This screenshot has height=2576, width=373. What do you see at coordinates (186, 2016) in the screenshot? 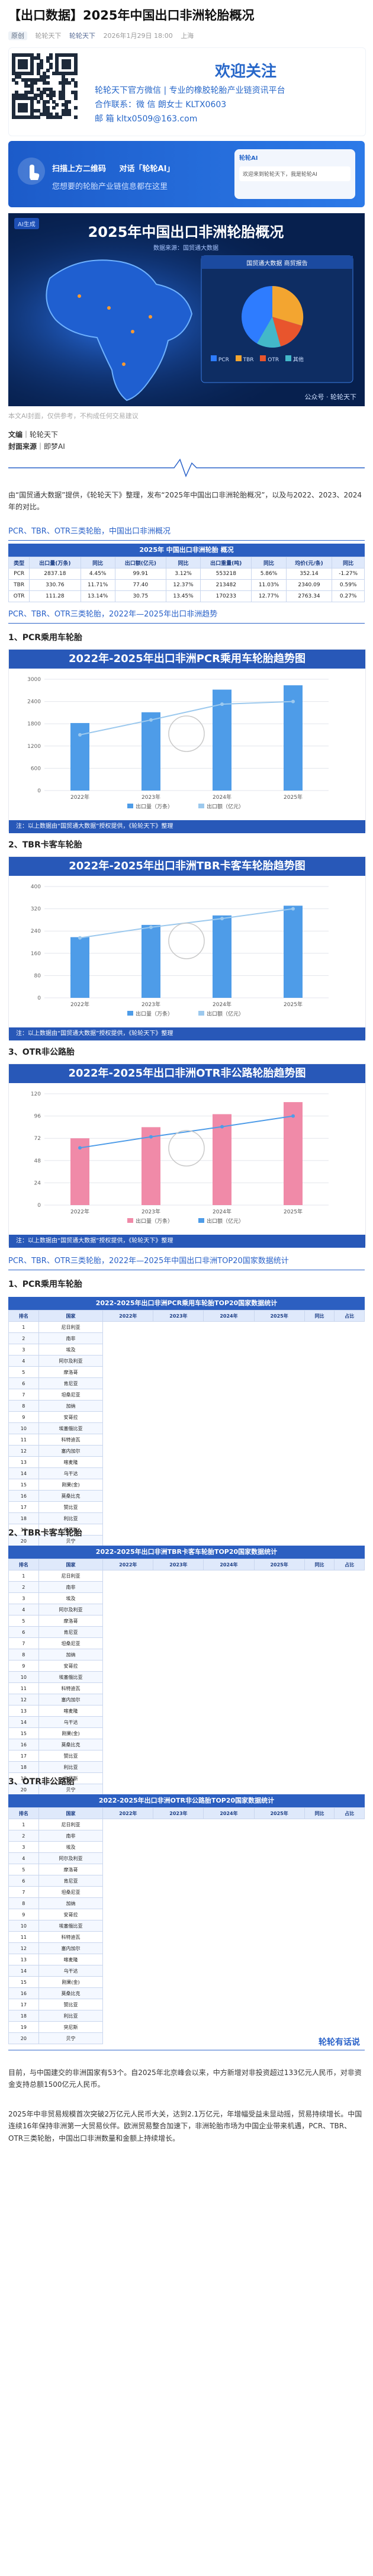
I see `table-row: 18 利比亚` at bounding box center [186, 2016].